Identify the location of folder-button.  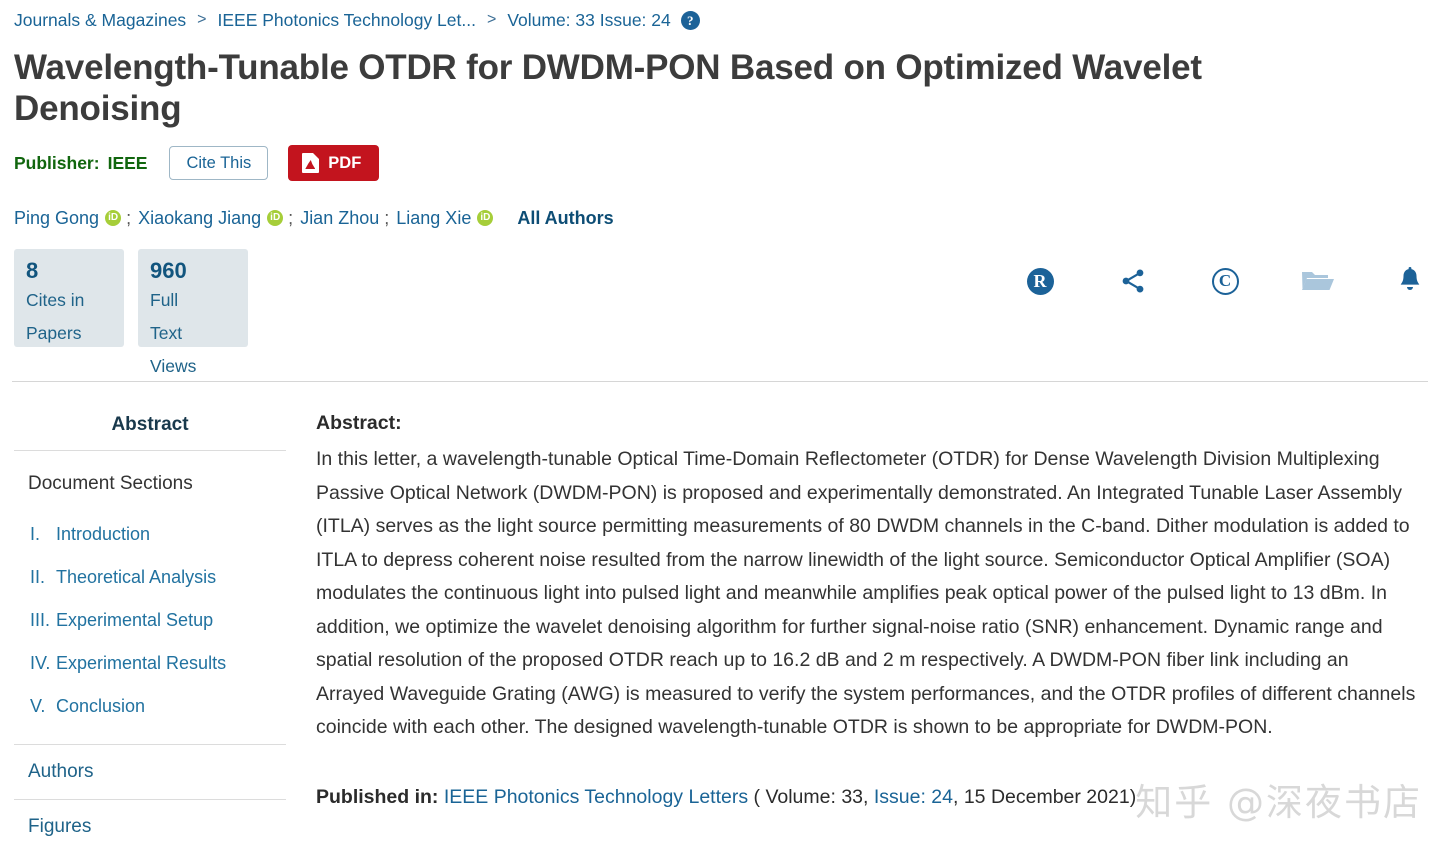
(1318, 281).